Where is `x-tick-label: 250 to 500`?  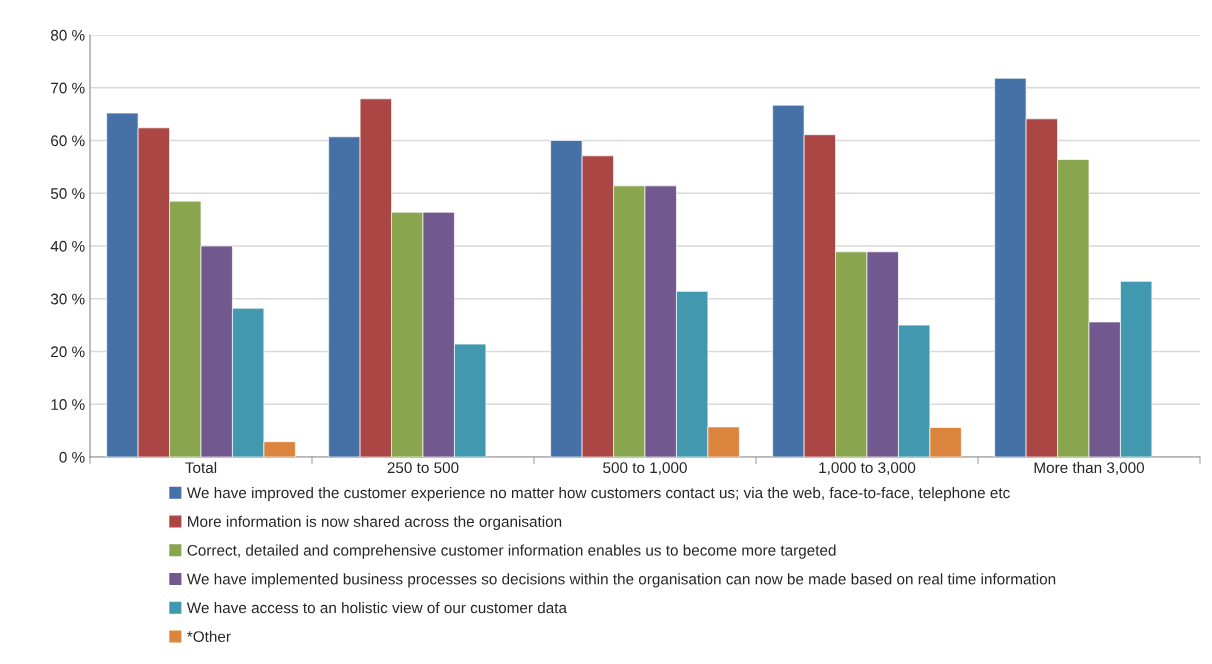
x-tick-label: 250 to 500 is located at coordinates (423, 468).